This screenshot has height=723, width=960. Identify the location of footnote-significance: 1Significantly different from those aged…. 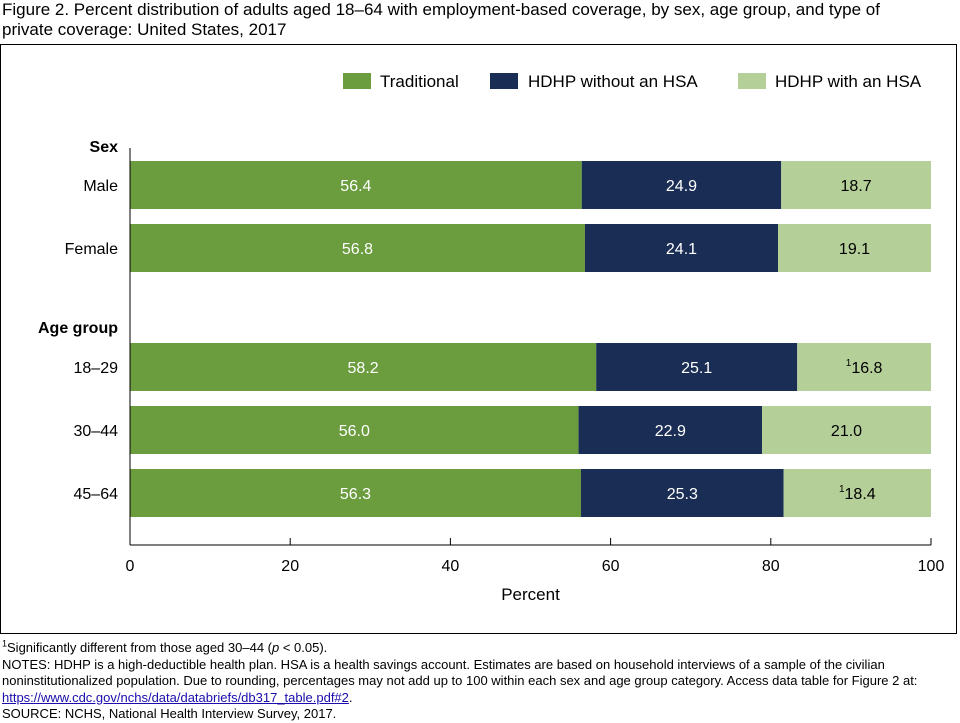
(477, 647).